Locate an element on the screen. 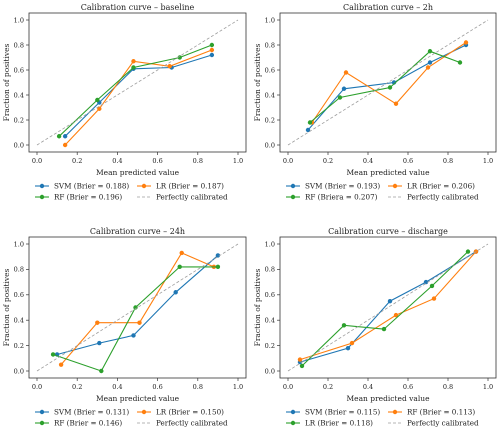  legend-item-3: RF (Briera = 0.207) is located at coordinates (332, 197).